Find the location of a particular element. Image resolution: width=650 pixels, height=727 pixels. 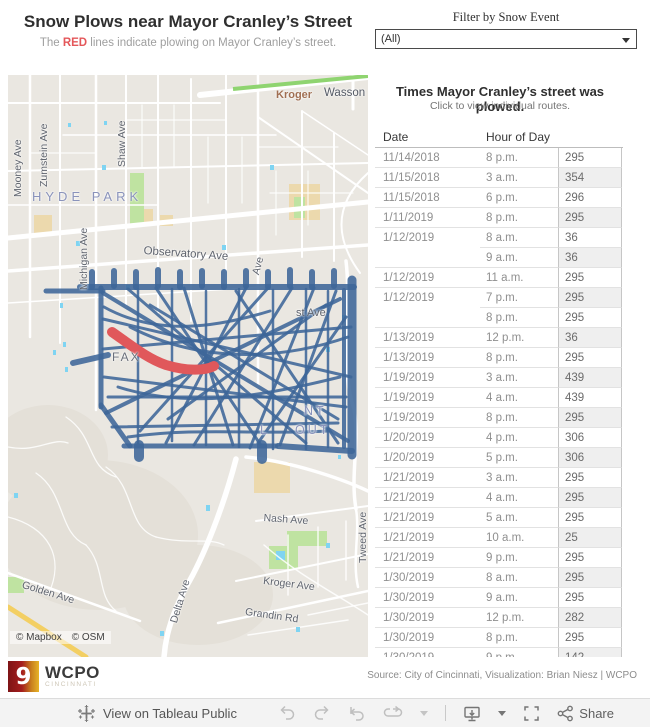

table-row: 1/19/2019 3 a.m. 439 is located at coordinates (499, 378).